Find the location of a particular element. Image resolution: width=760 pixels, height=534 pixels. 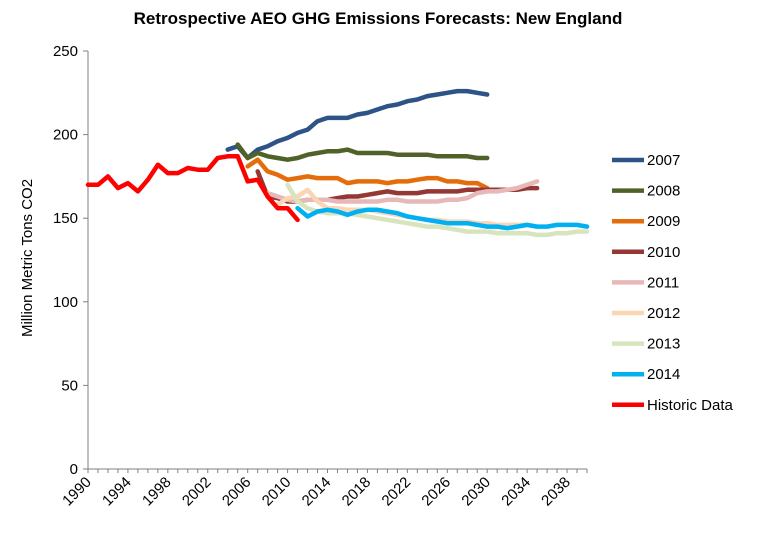

x-tick-label: 2034 is located at coordinates (516, 492).